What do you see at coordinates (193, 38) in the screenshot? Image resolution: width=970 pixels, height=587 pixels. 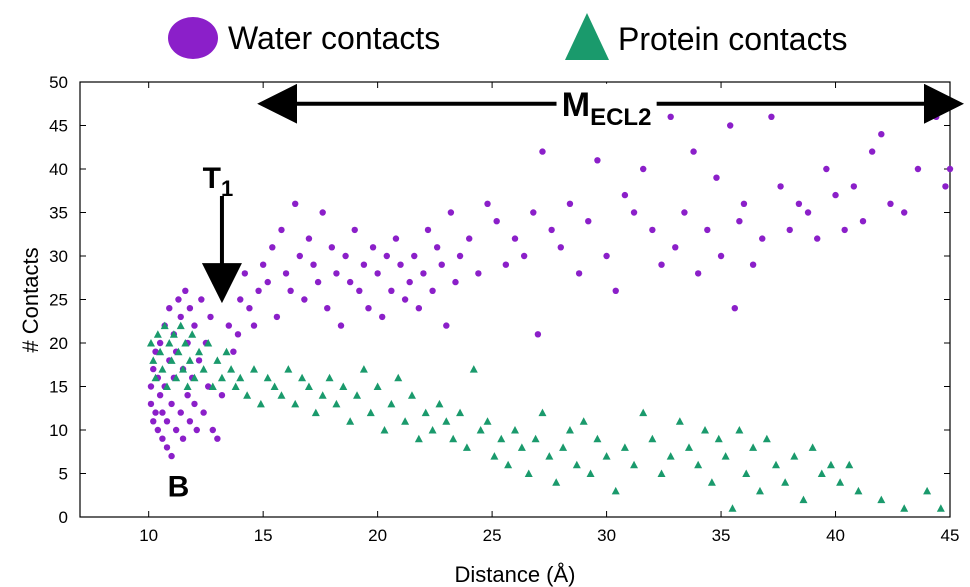 I see `legend-water-marker` at bounding box center [193, 38].